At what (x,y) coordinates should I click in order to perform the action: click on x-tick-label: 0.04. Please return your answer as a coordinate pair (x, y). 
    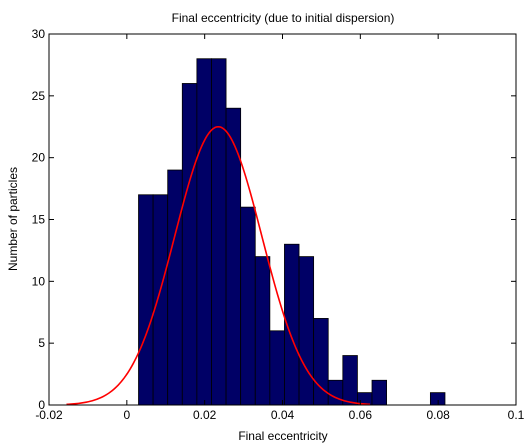
    Looking at the image, I should click on (283, 415).